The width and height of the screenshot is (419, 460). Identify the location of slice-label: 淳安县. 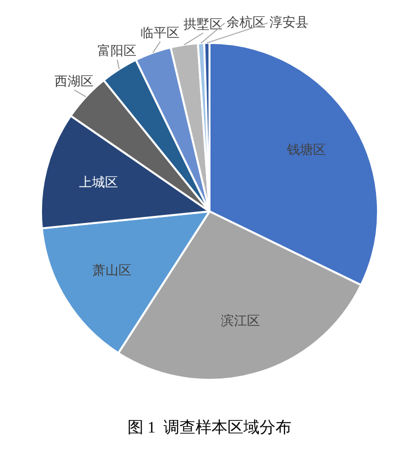
(289, 22).